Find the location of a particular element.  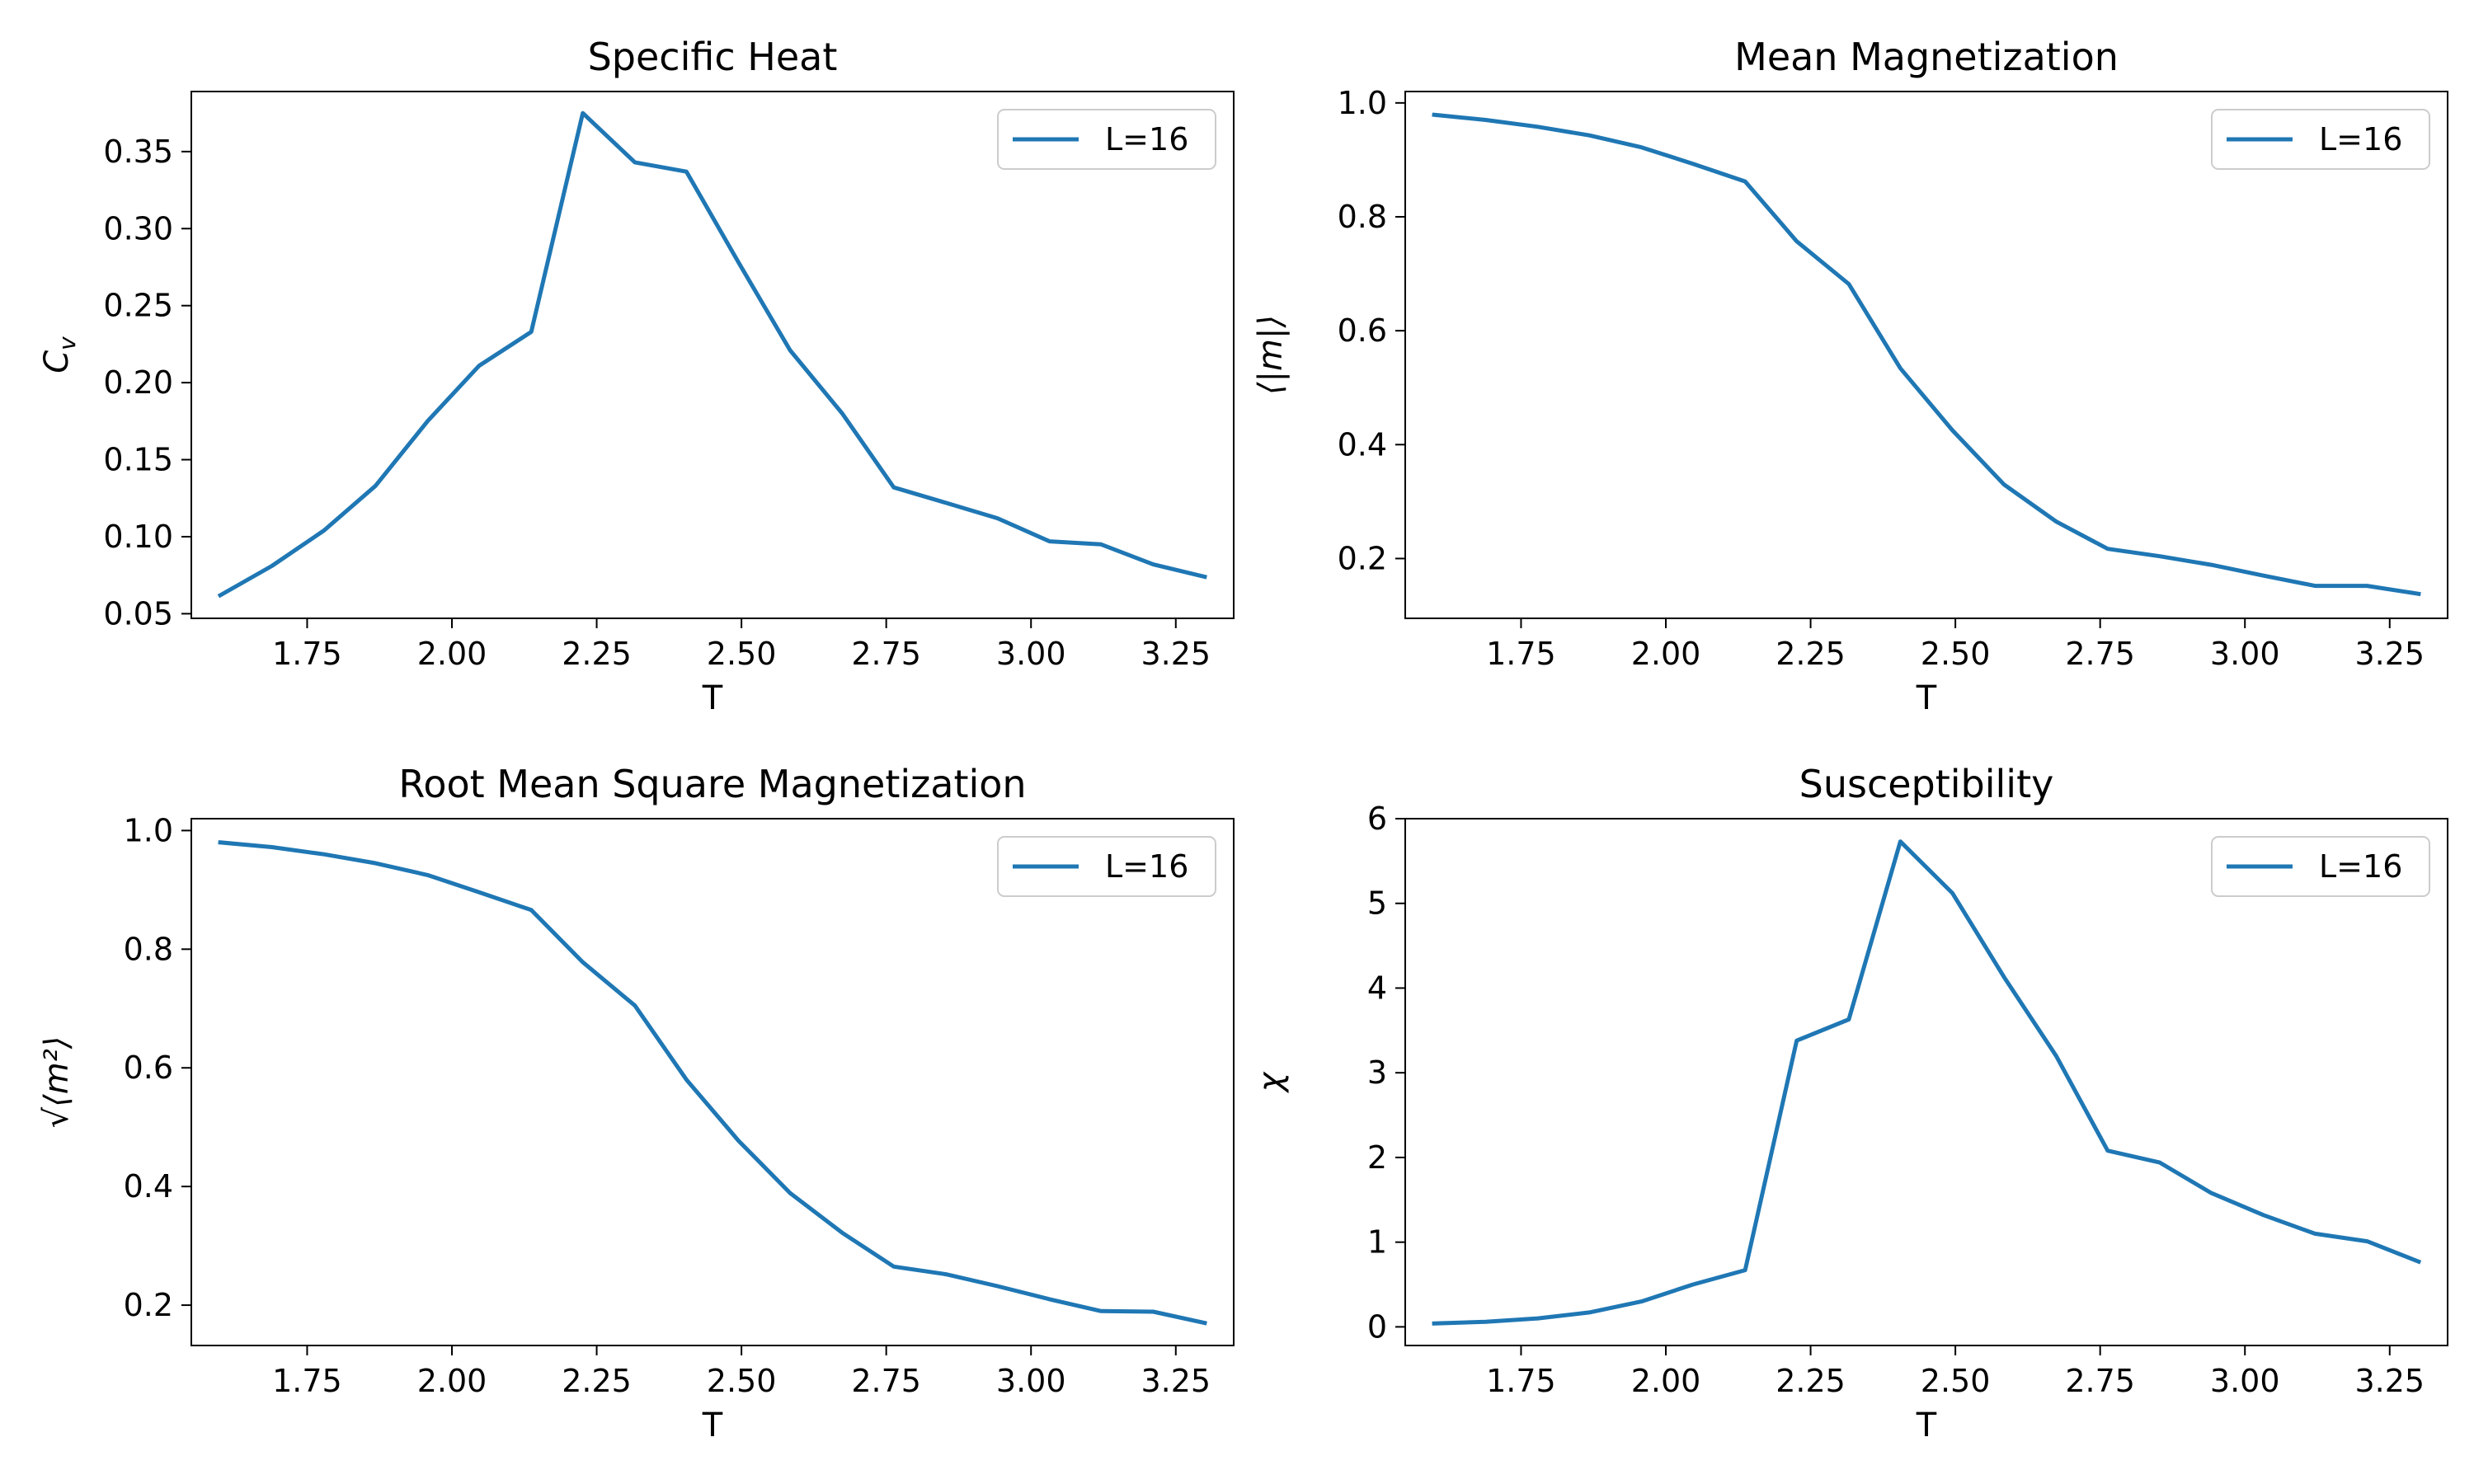

rms-magnetization-xtick-label: 1.75 is located at coordinates (307, 1381).